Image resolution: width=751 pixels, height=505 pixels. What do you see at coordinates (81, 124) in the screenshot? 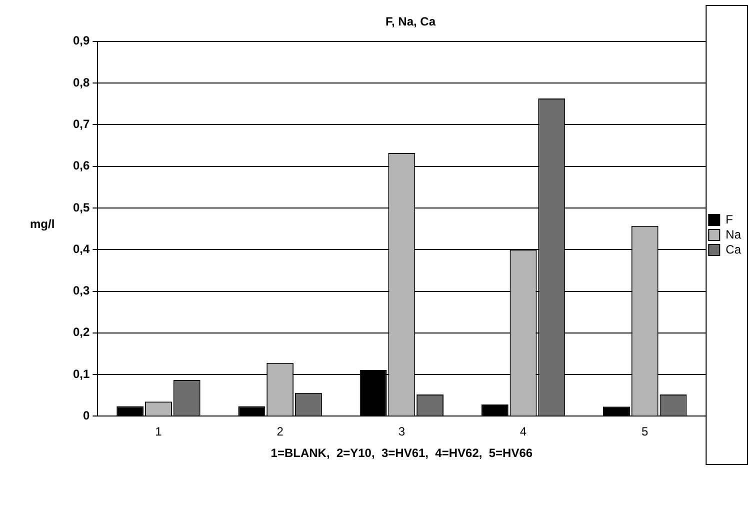
I see `y-tick-label: 0,7` at bounding box center [81, 124].